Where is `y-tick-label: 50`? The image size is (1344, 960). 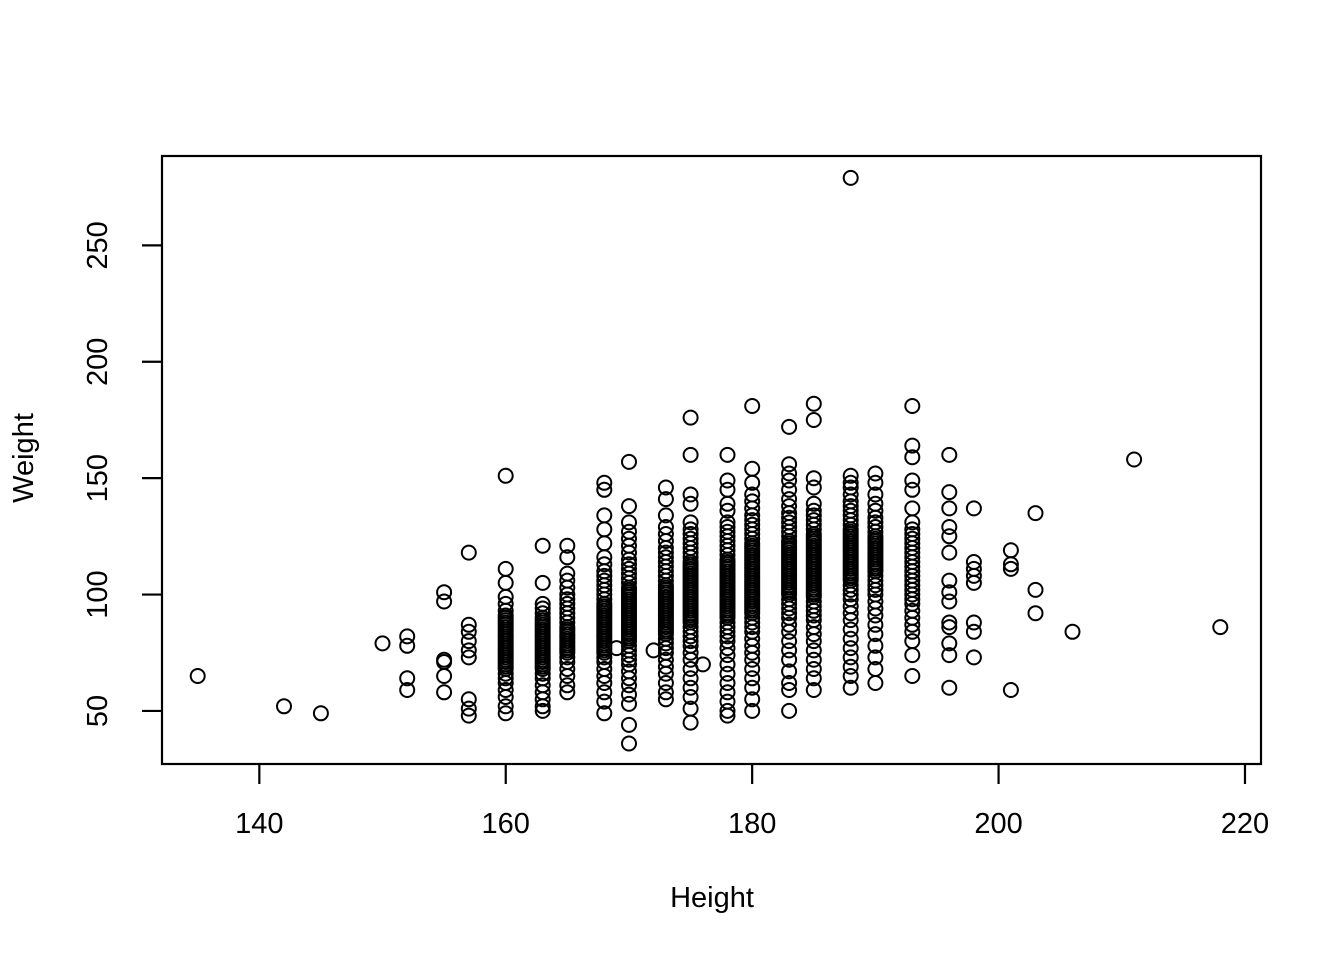 y-tick-label: 50 is located at coordinates (98, 711).